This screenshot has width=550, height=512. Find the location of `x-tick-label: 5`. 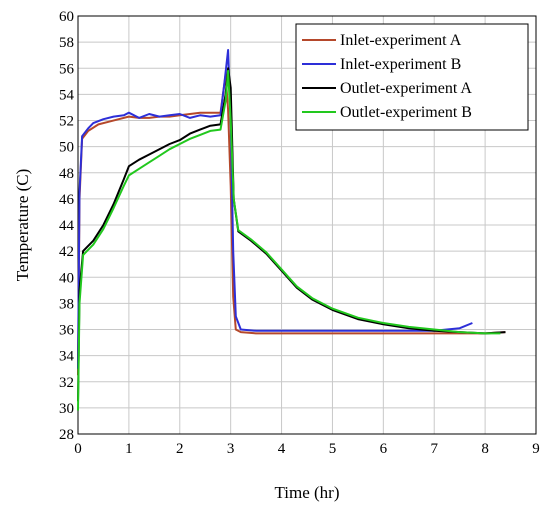

x-tick-label: 5 is located at coordinates (333, 449).